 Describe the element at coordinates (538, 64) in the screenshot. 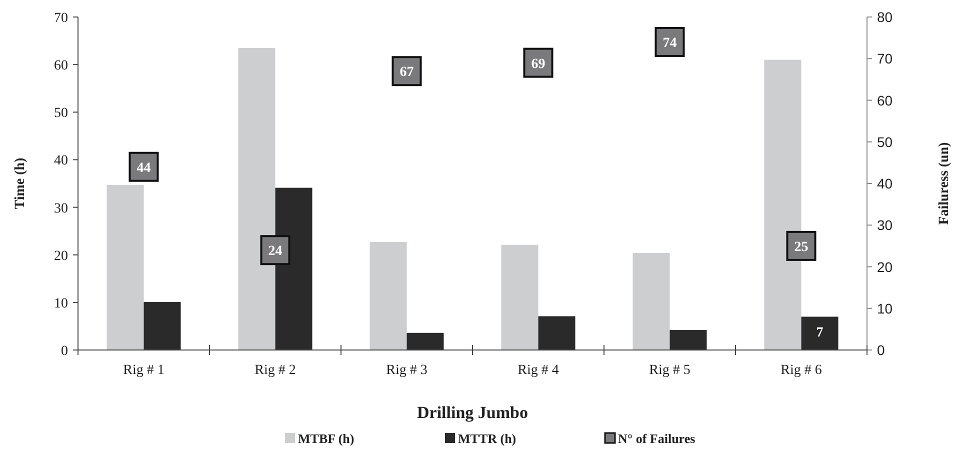

I see `data-label: 69` at that location.